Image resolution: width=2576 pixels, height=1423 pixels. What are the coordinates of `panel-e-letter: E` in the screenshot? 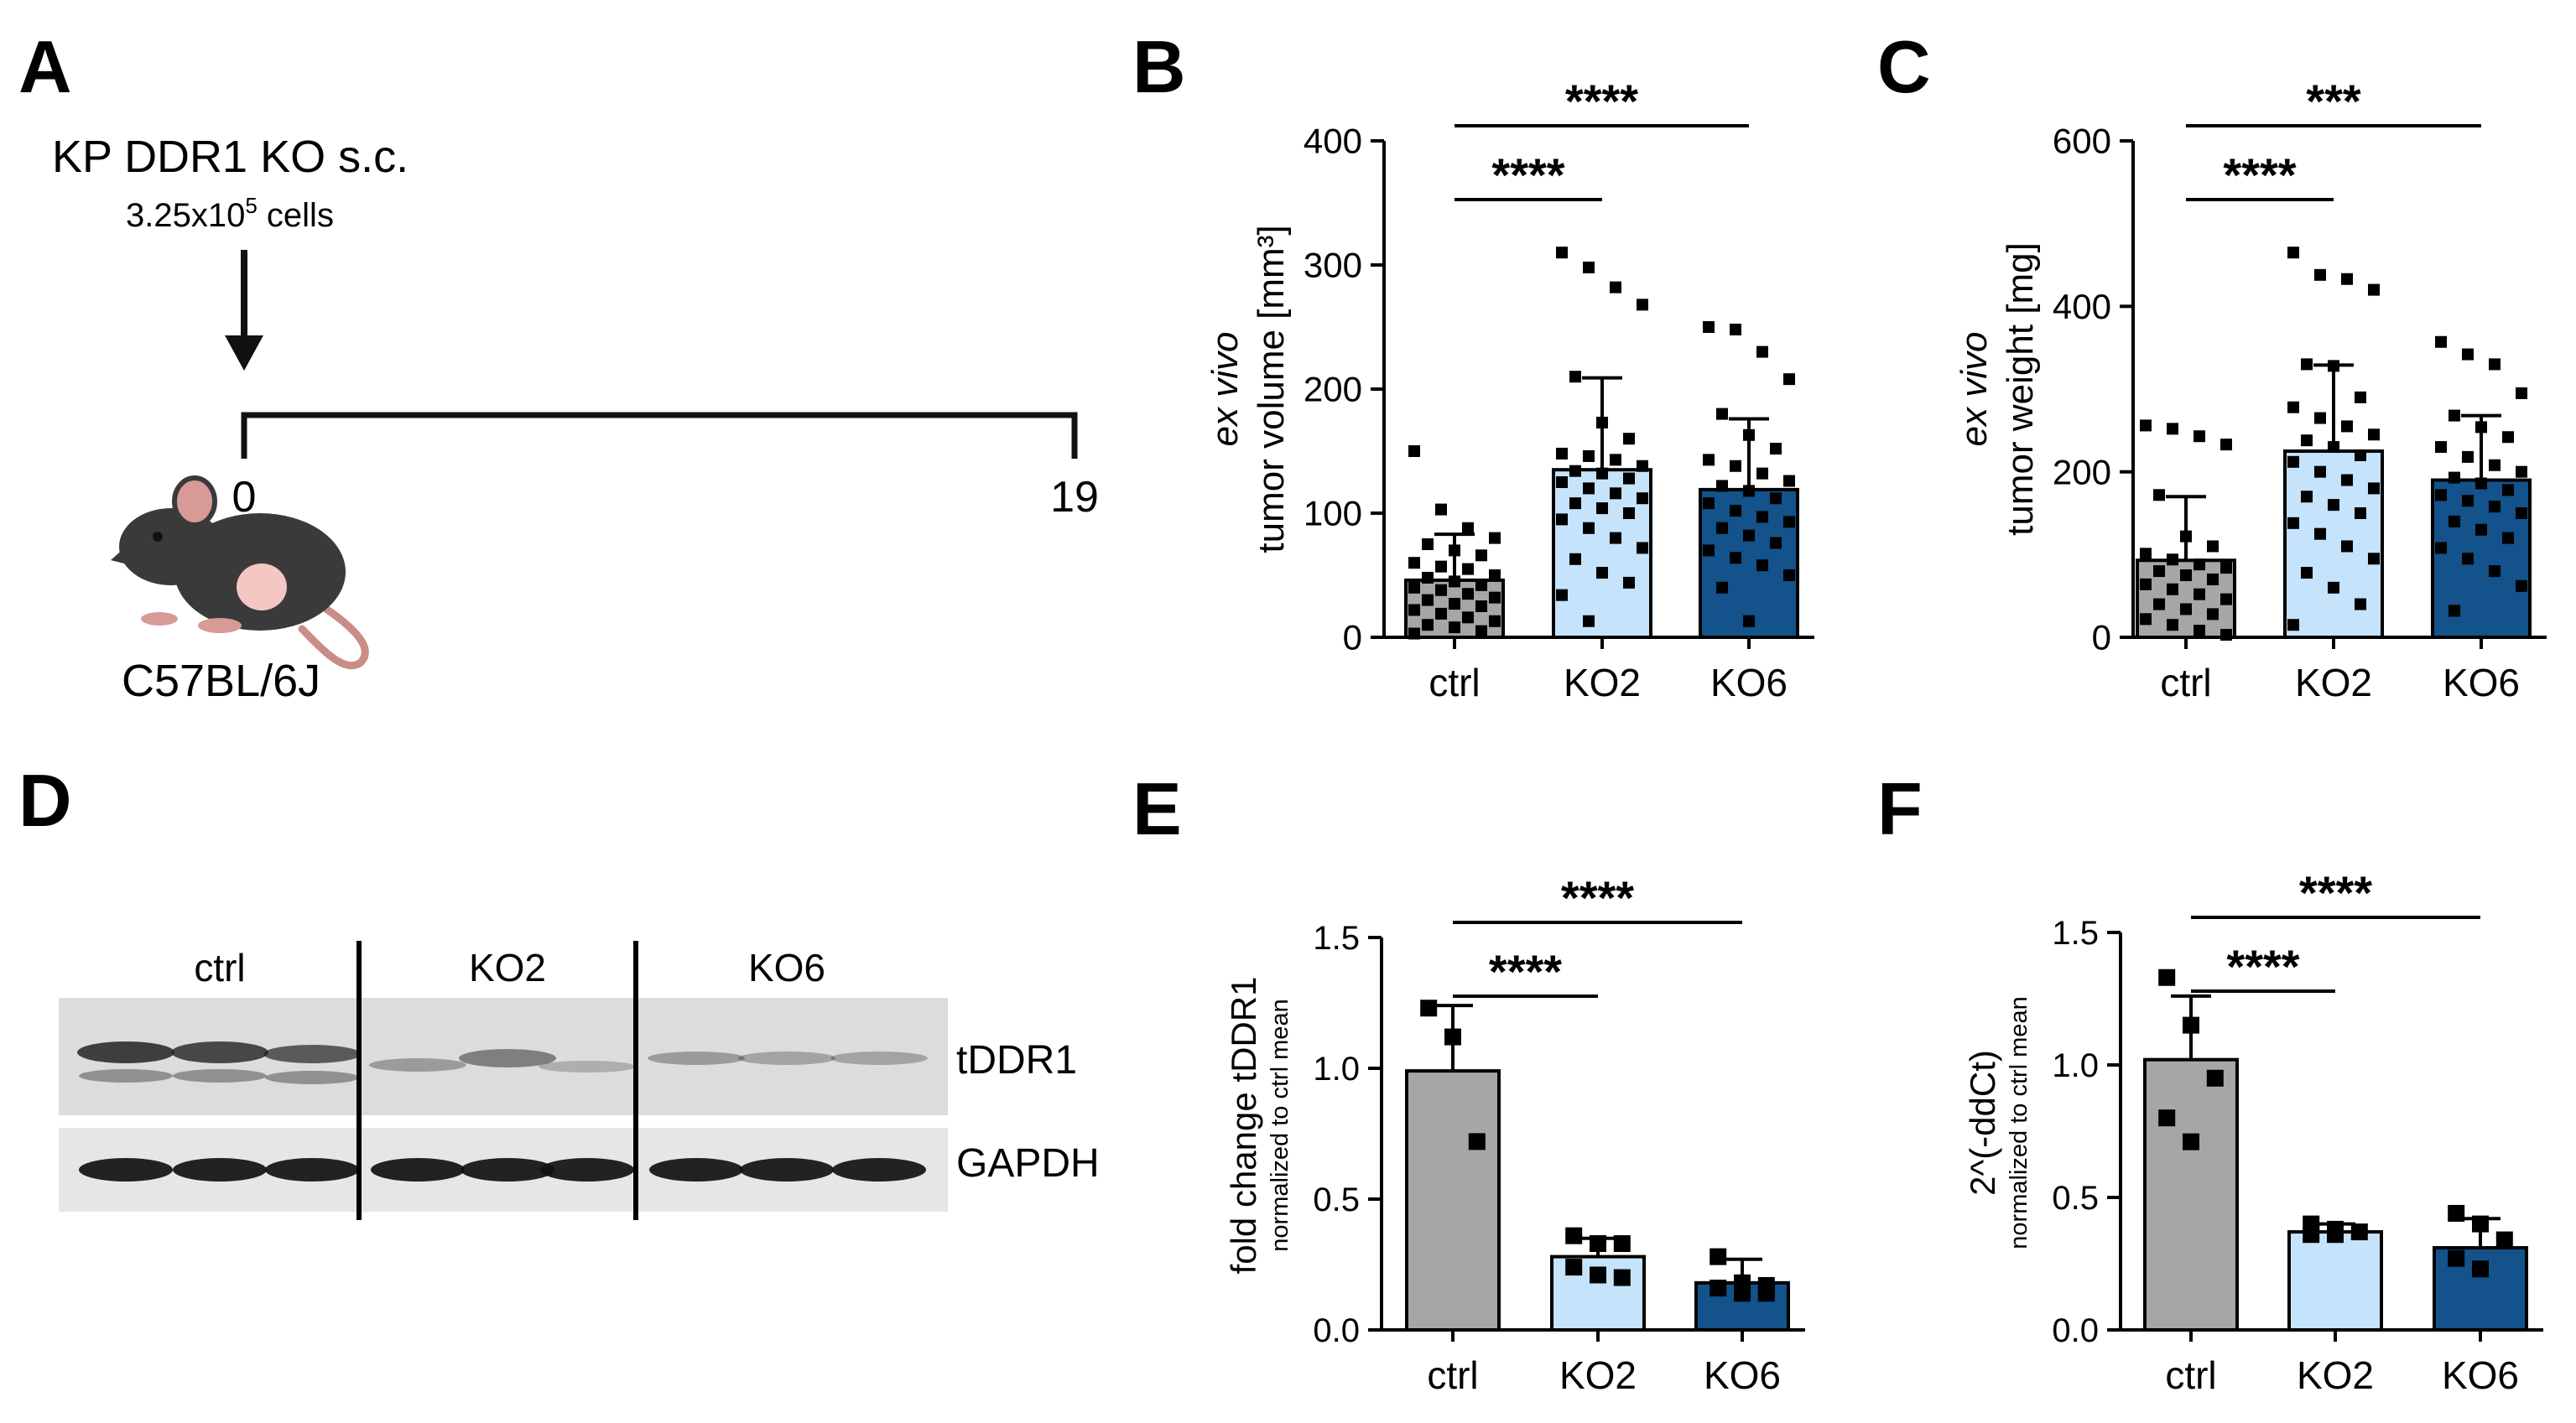 It's located at (1157, 808).